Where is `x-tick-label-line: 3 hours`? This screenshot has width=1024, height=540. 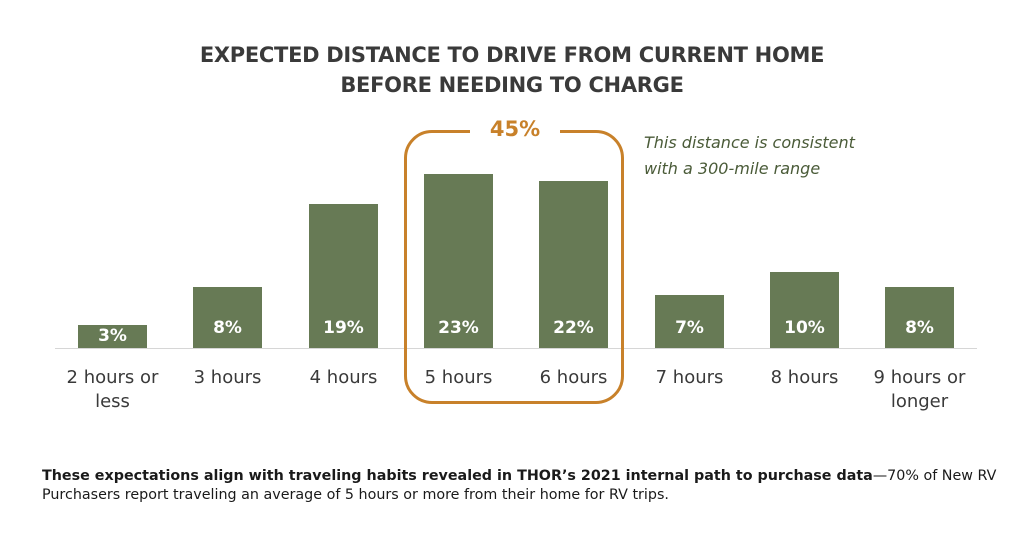
x-tick-label-line: 3 hours is located at coordinates (227, 377).